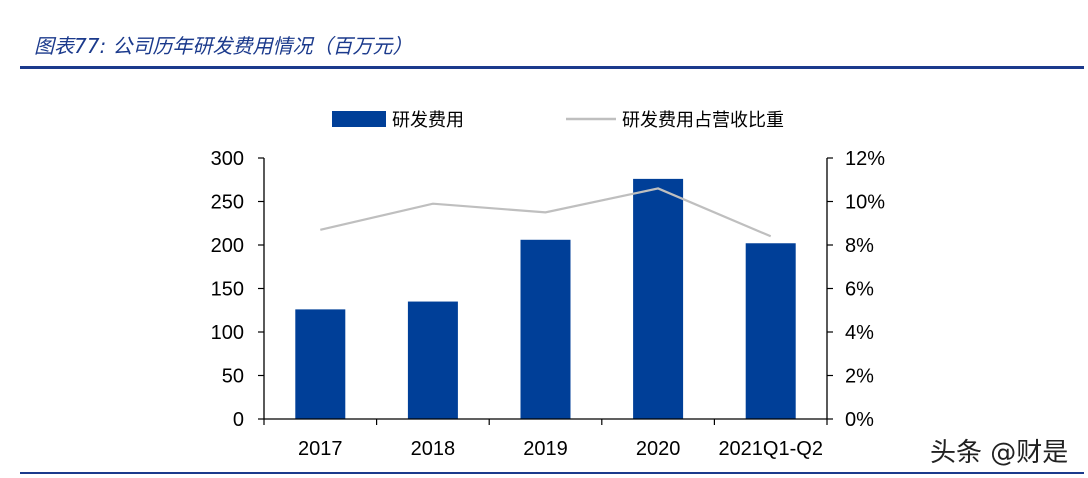 The height and width of the screenshot is (478, 1088). What do you see at coordinates (227, 333) in the screenshot?
I see `left-tick-label: 100` at bounding box center [227, 333].